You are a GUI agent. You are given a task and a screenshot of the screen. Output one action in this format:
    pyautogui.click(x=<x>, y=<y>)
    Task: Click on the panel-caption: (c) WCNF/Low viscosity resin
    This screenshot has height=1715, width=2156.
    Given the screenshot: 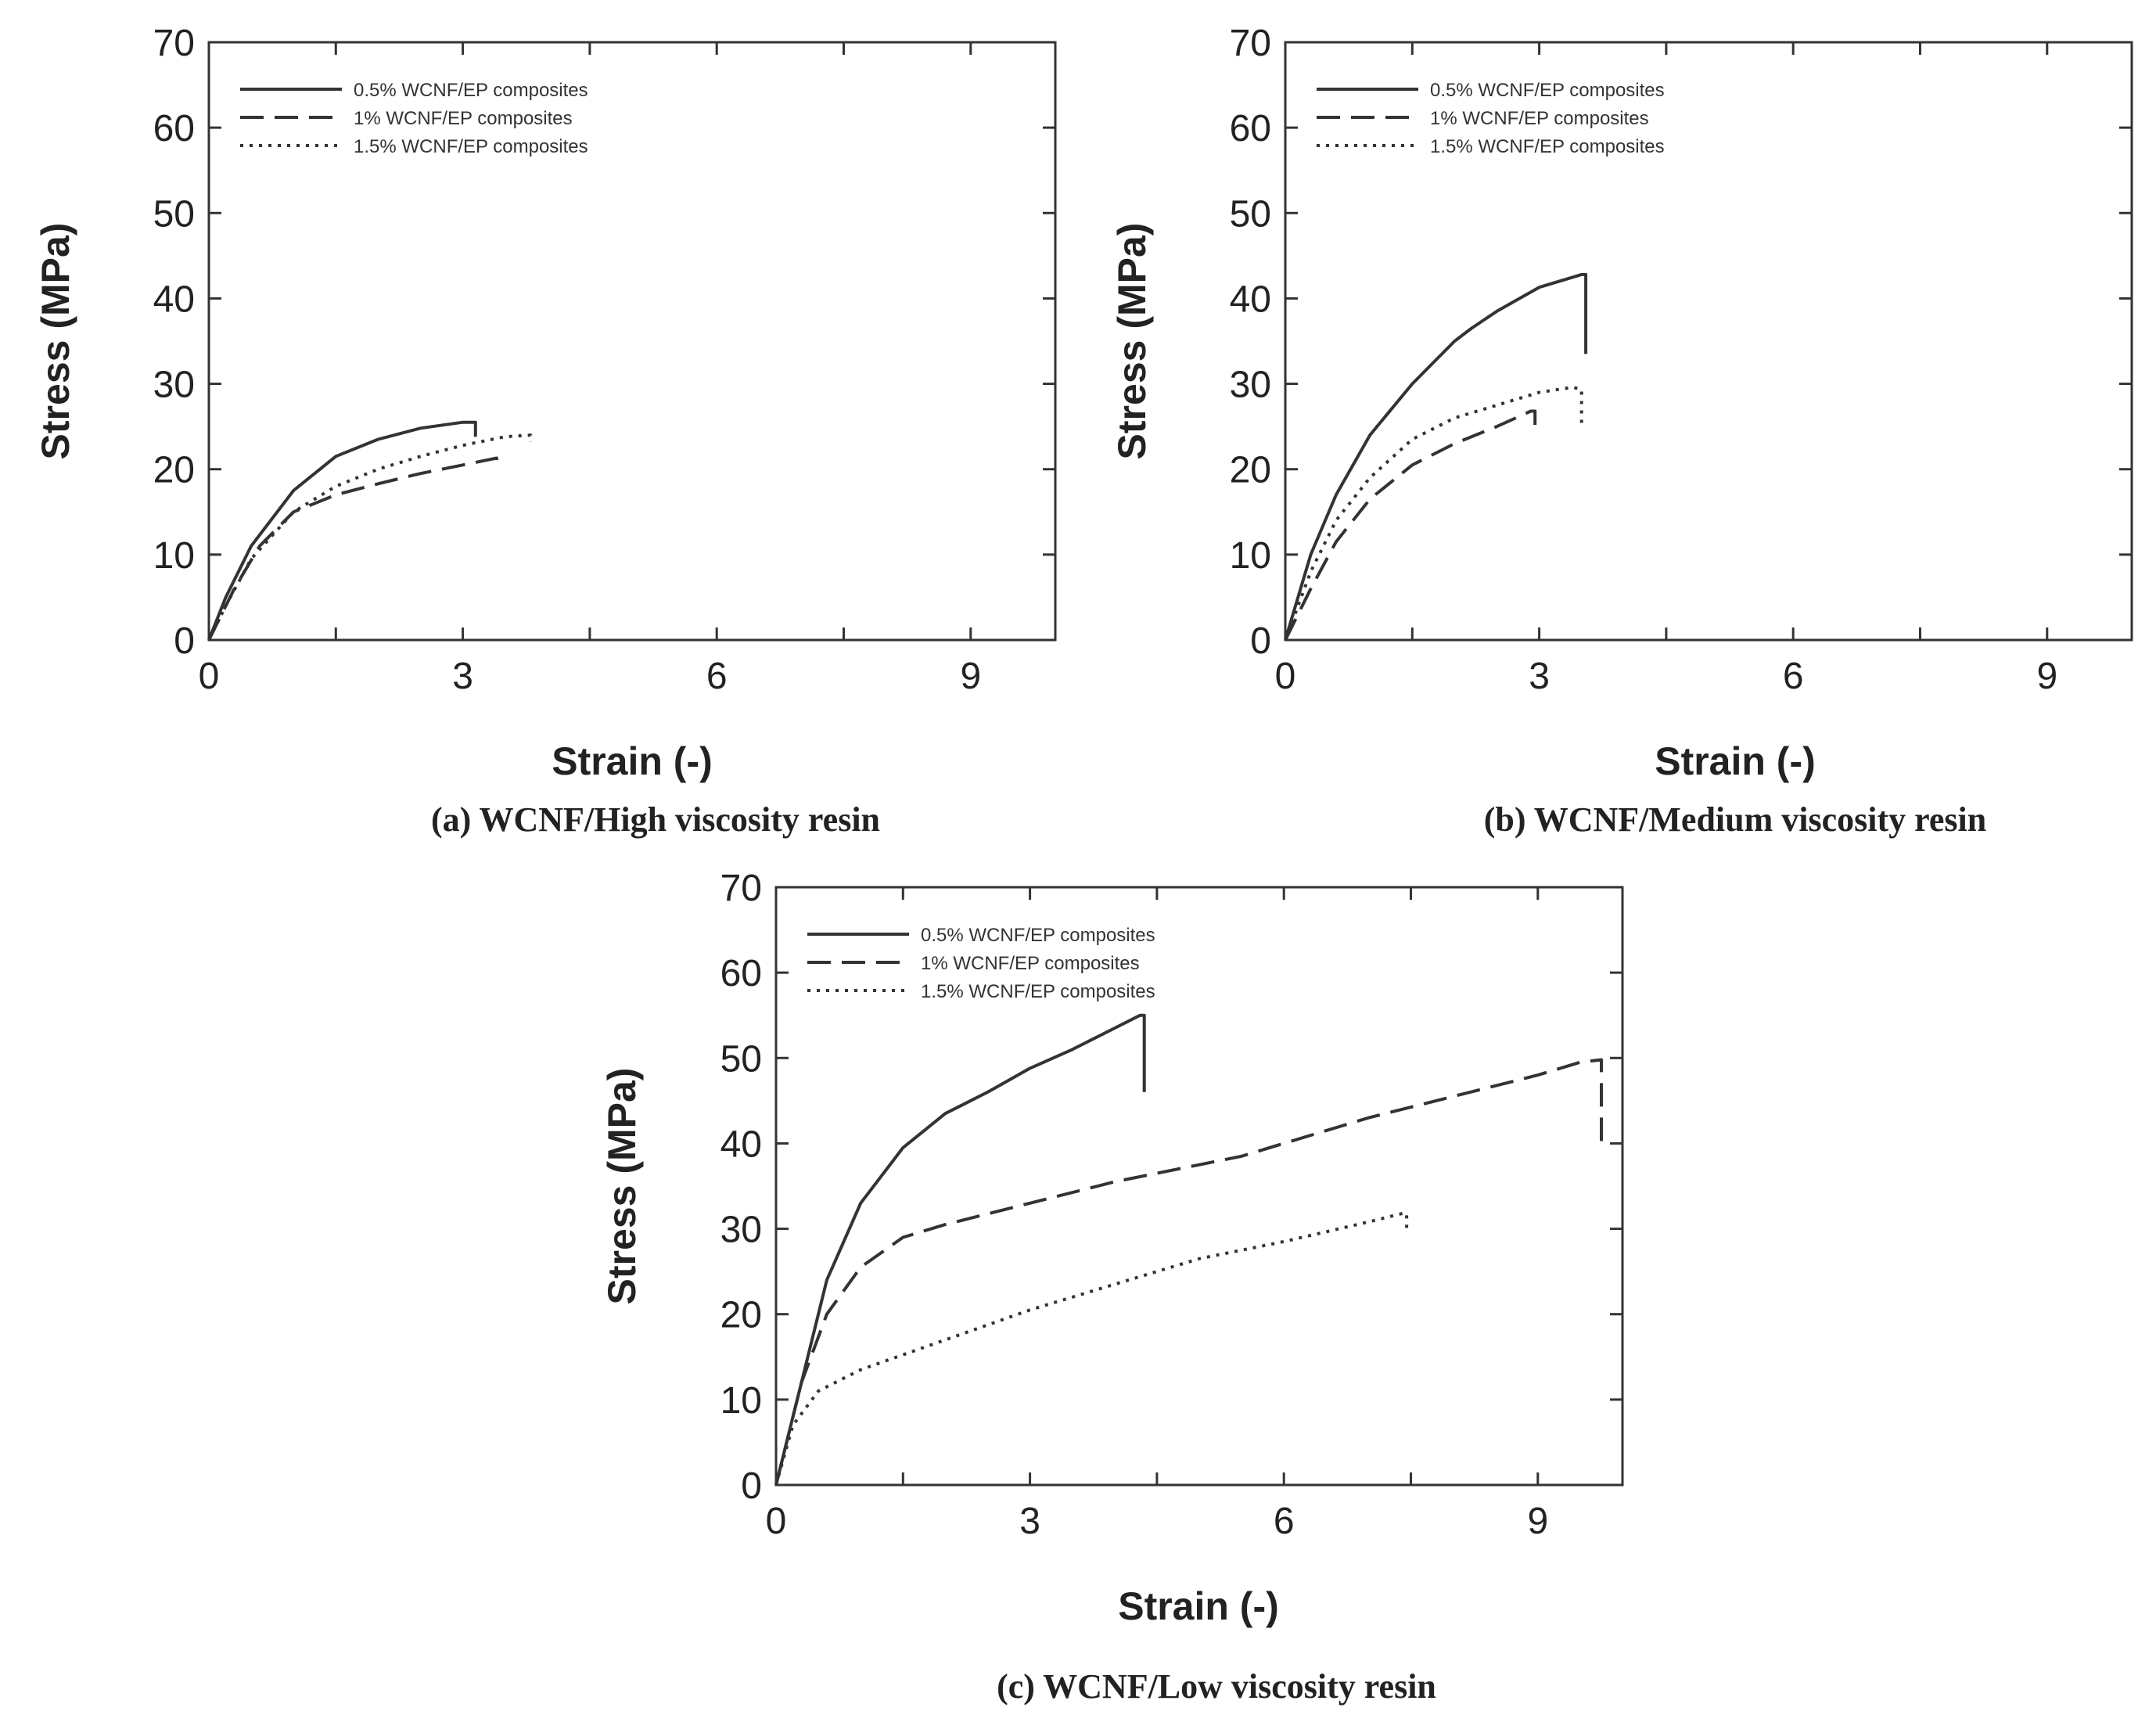 What is the action you would take?
    pyautogui.click(x=1216, y=1686)
    